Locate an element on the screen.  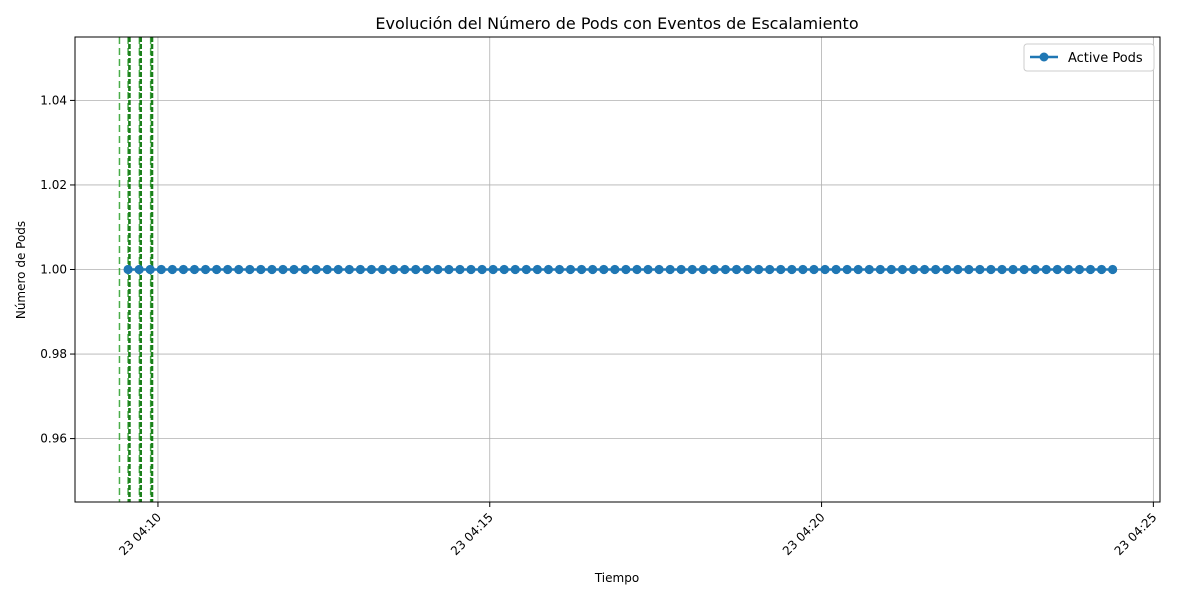
series-active-pods is located at coordinates (620, 269).